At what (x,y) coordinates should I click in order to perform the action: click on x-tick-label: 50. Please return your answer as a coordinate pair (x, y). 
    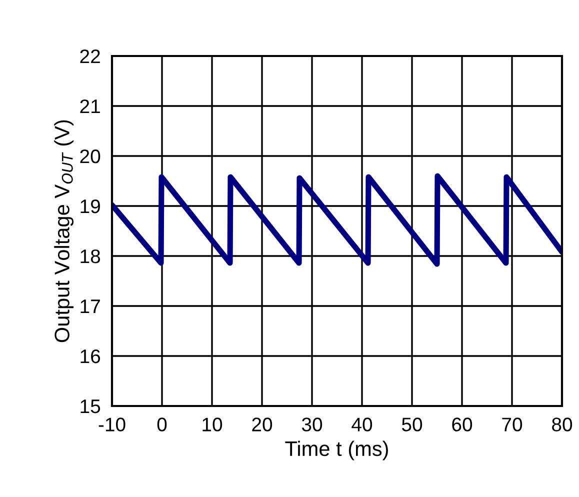
    Looking at the image, I should click on (412, 425).